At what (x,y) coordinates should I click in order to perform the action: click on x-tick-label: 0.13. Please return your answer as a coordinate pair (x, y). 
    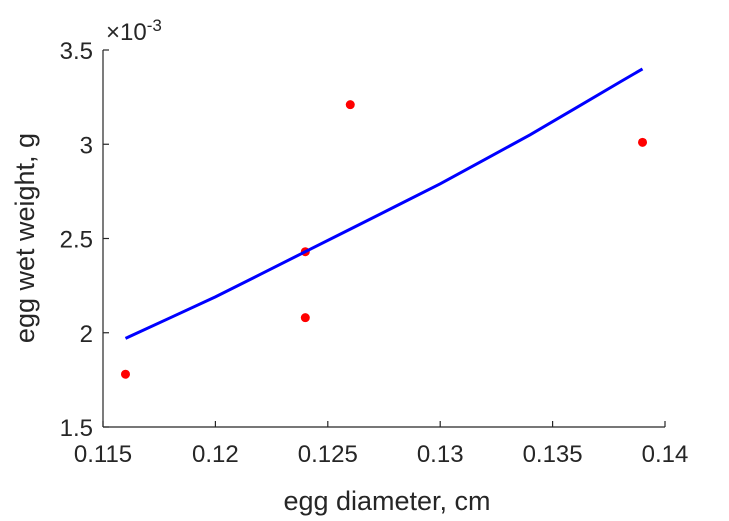
    Looking at the image, I should click on (440, 454).